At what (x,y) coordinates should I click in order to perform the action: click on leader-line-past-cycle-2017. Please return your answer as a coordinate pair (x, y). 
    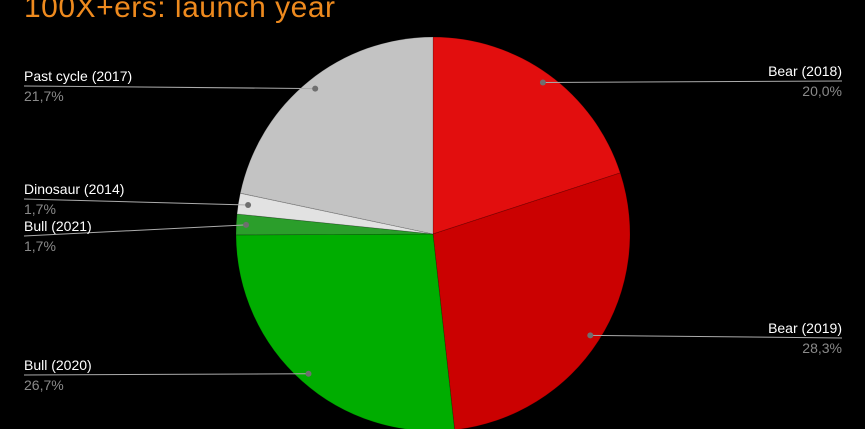
    Looking at the image, I should click on (169, 87).